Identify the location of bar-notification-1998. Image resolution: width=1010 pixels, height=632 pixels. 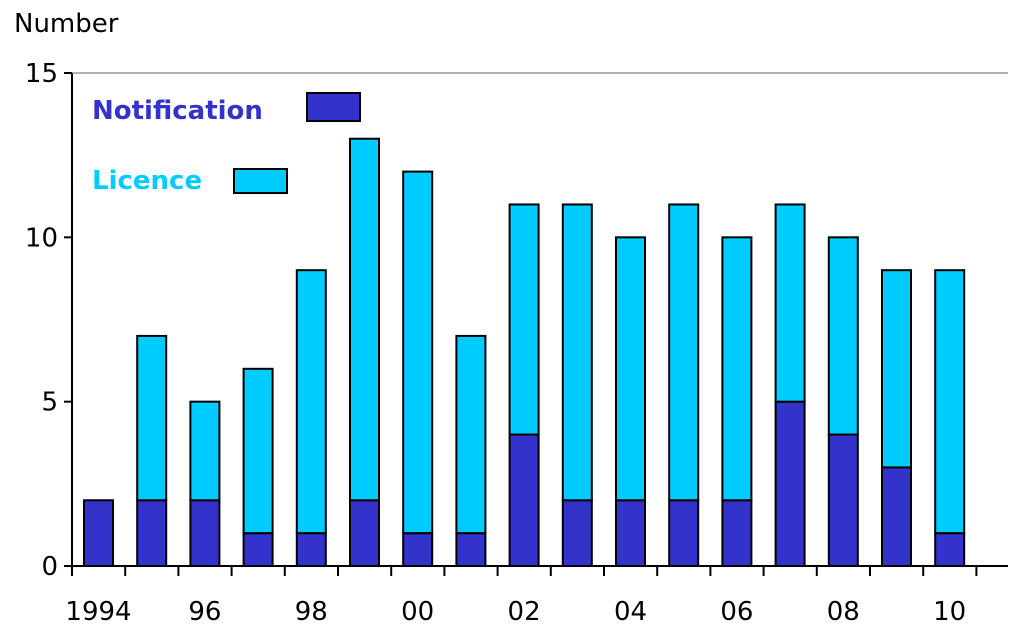
(311, 550).